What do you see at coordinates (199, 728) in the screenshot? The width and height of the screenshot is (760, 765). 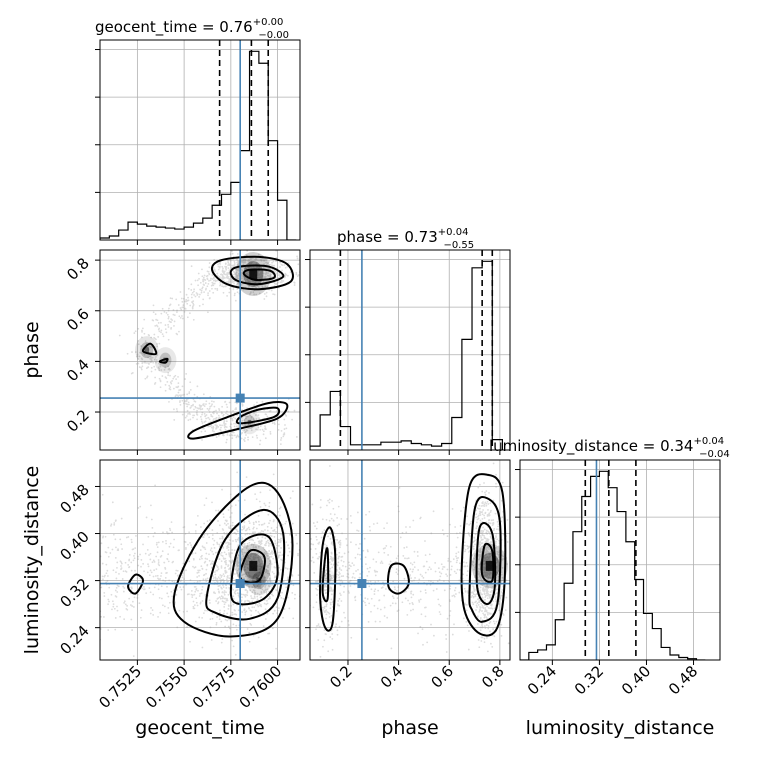 I see `x-axis-label-geocent-time: geocent_time` at bounding box center [199, 728].